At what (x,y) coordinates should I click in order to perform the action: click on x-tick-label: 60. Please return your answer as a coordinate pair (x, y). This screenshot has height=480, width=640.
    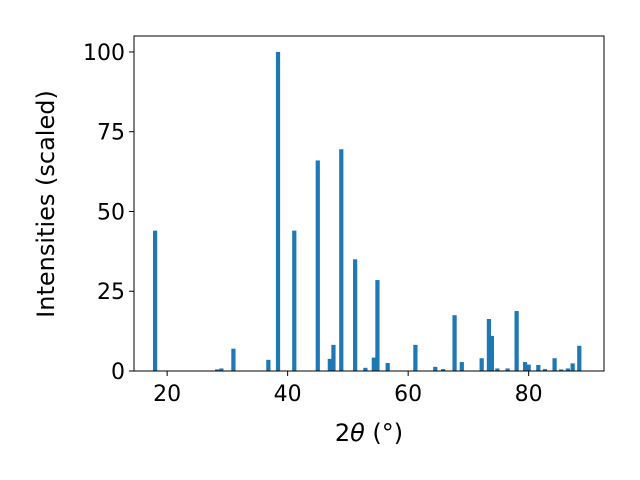
    Looking at the image, I should click on (408, 394).